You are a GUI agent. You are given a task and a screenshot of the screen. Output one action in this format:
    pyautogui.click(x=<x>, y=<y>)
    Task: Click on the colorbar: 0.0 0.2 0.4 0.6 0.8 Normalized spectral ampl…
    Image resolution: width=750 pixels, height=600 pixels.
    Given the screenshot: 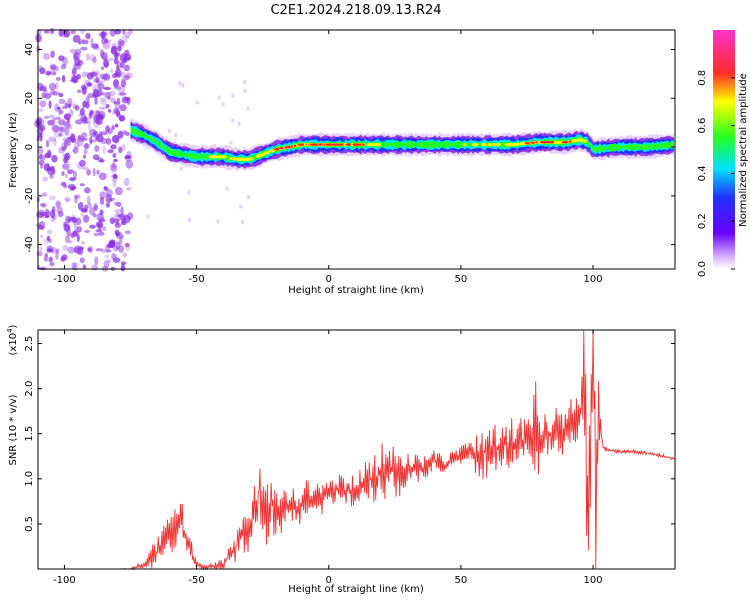 What is the action you would take?
    pyautogui.click(x=723, y=153)
    